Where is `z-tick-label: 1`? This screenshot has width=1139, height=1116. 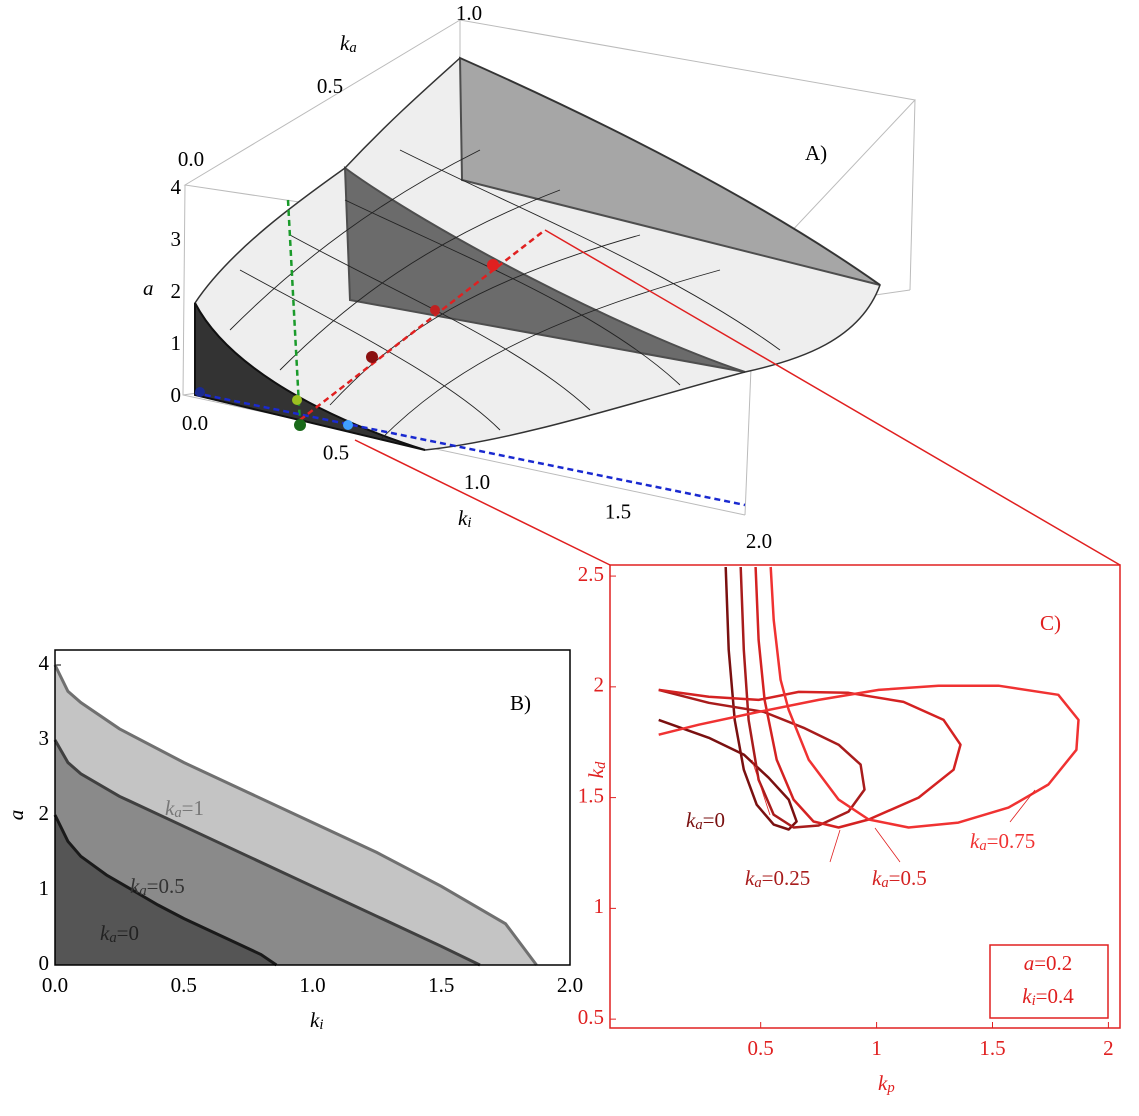
z-tick-label: 1 is located at coordinates (176, 343).